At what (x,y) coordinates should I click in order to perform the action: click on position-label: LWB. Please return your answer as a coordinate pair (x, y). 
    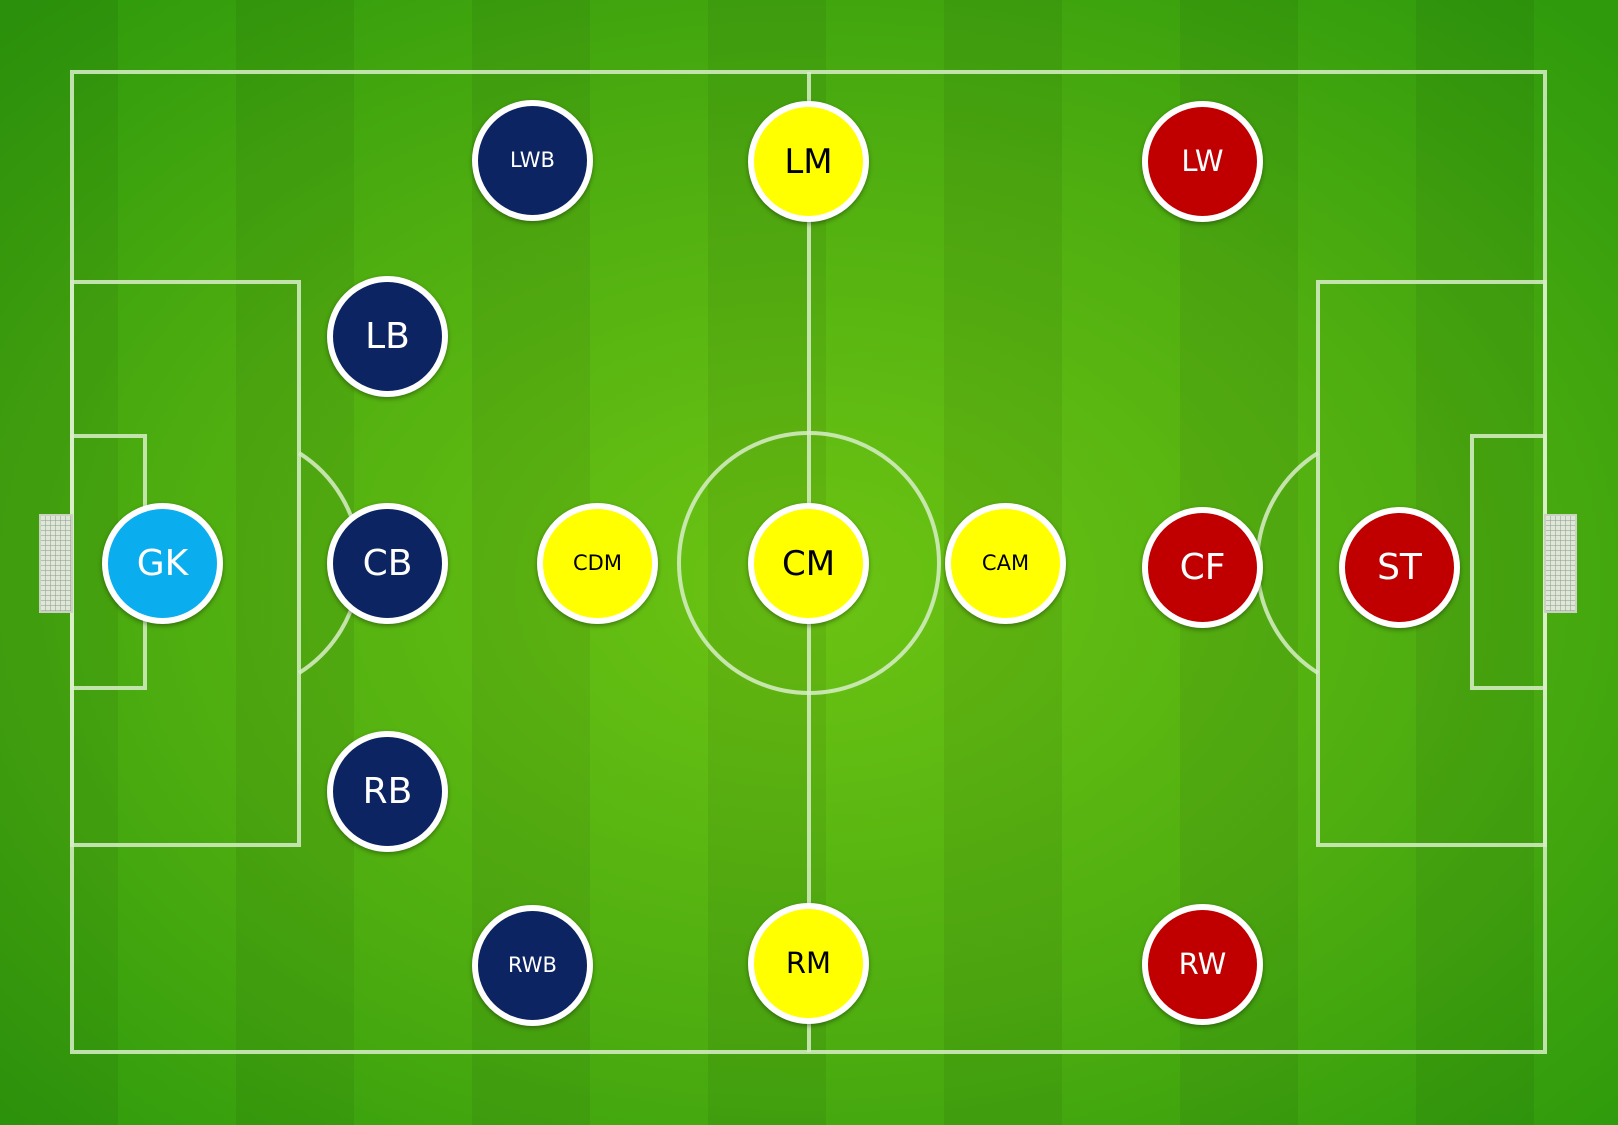
    Looking at the image, I should click on (532, 160).